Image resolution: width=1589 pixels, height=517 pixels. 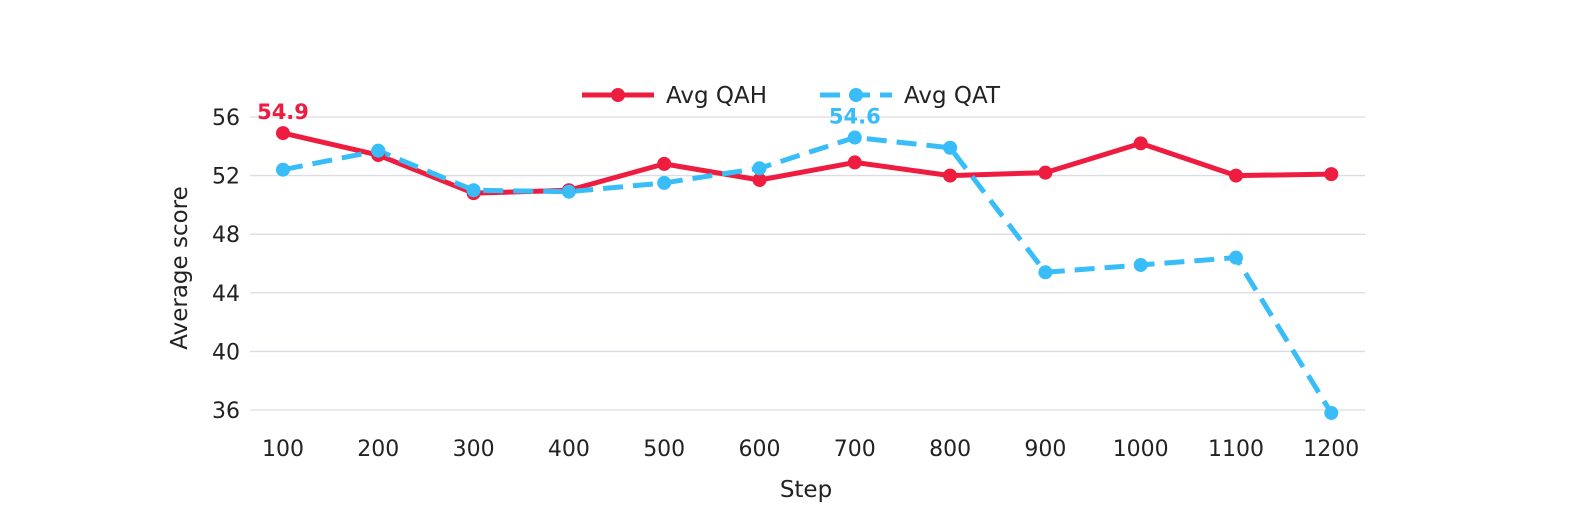 What do you see at coordinates (716, 96) in the screenshot?
I see `legend-label-1: Avg QAH` at bounding box center [716, 96].